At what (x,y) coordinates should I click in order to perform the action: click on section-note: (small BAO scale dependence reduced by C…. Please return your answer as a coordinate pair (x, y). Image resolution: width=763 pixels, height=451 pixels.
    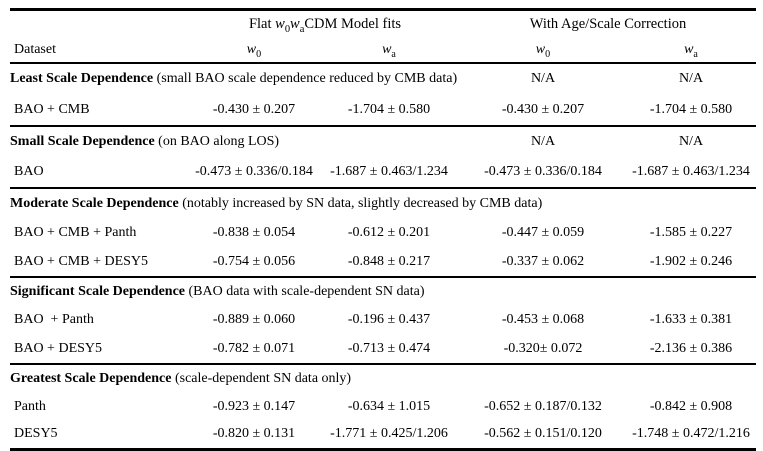
    Looking at the image, I should click on (307, 78).